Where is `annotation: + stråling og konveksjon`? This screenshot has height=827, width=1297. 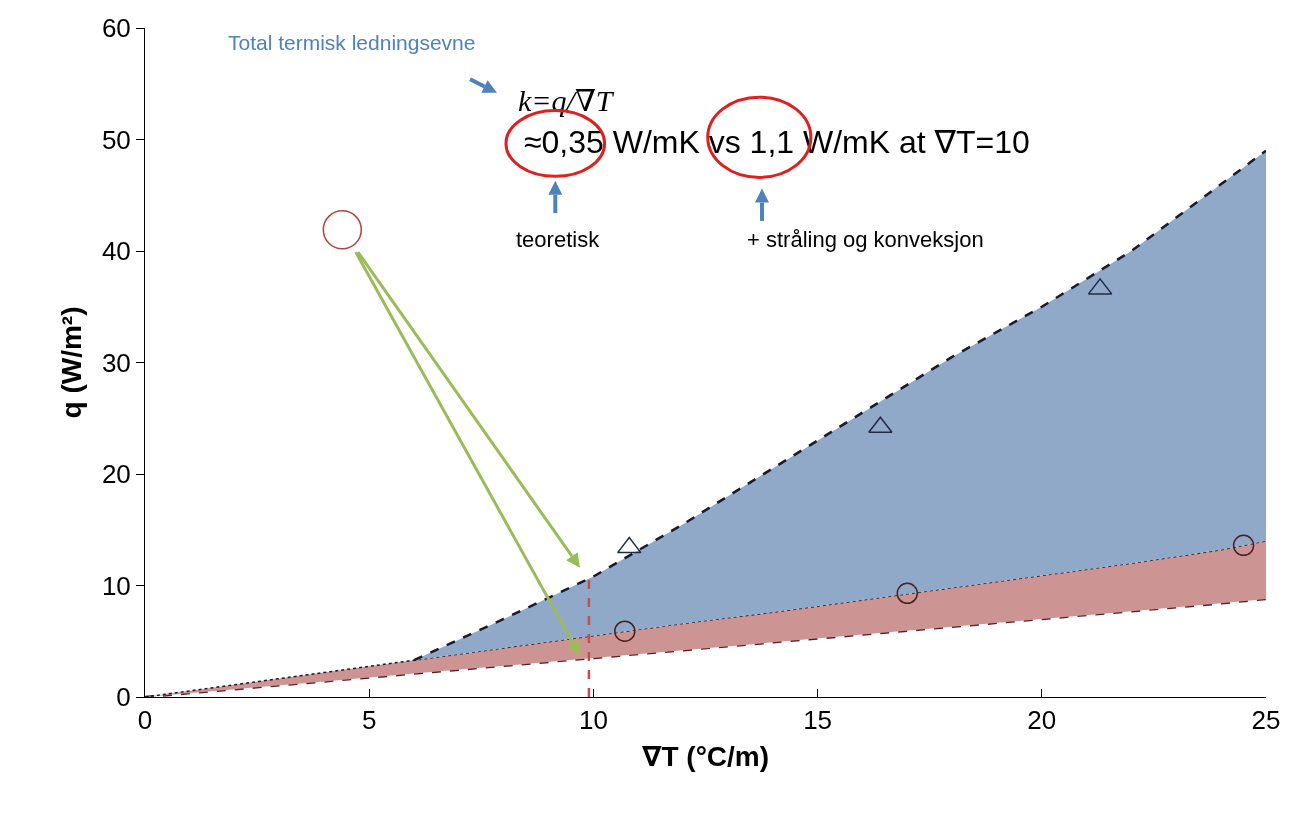 annotation: + stråling og konveksjon is located at coordinates (865, 239).